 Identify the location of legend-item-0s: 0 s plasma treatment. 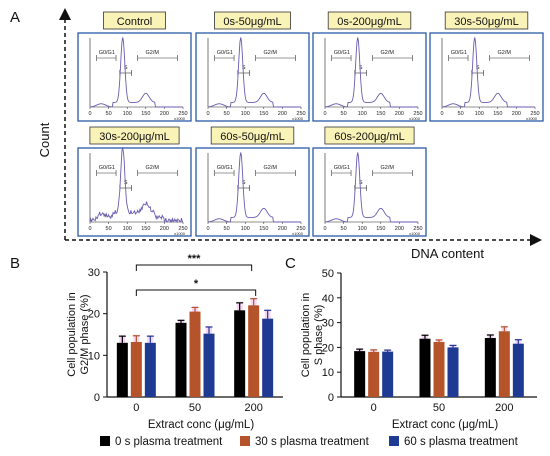
(161, 442).